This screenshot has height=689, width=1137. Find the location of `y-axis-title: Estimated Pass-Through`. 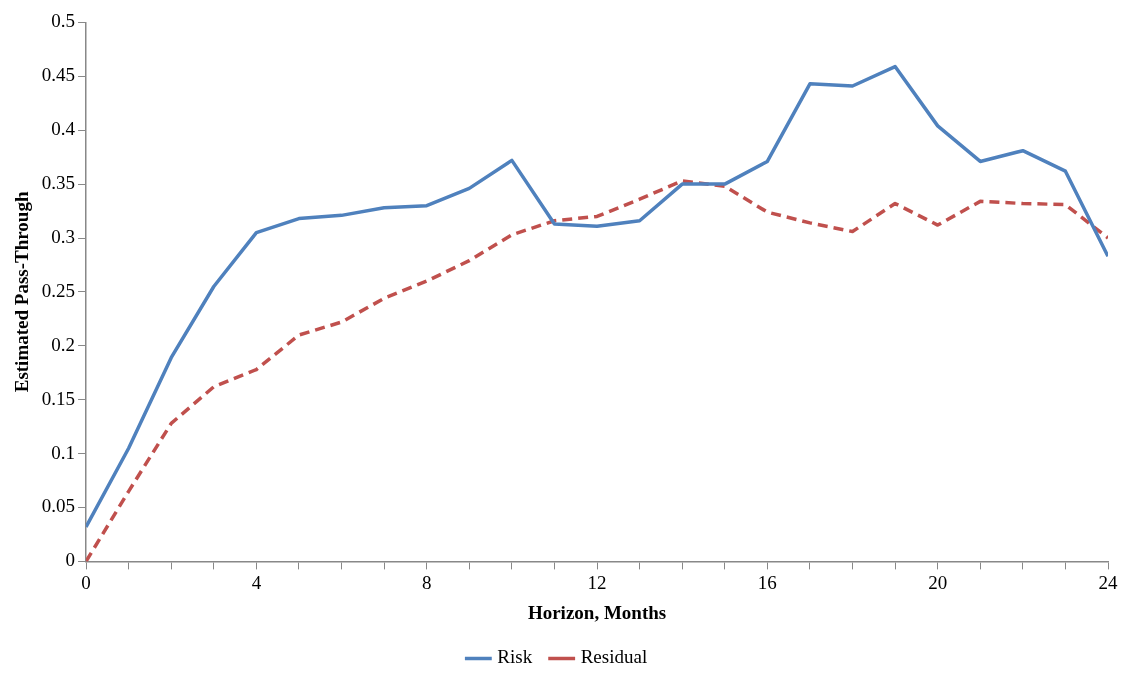

y-axis-title: Estimated Pass-Through is located at coordinates (22, 292).